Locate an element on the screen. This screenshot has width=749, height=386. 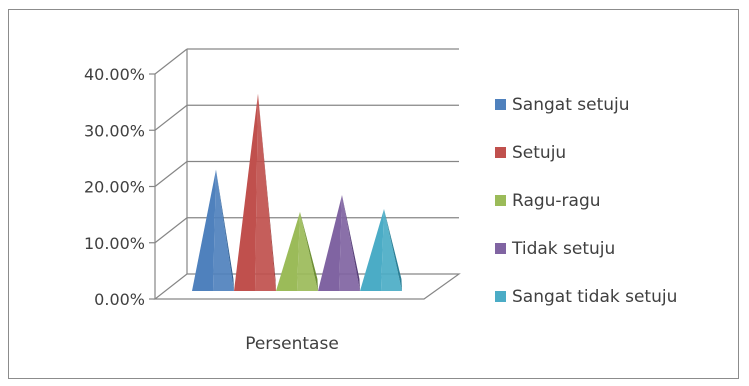
pyramids is located at coordinates (297, 192).